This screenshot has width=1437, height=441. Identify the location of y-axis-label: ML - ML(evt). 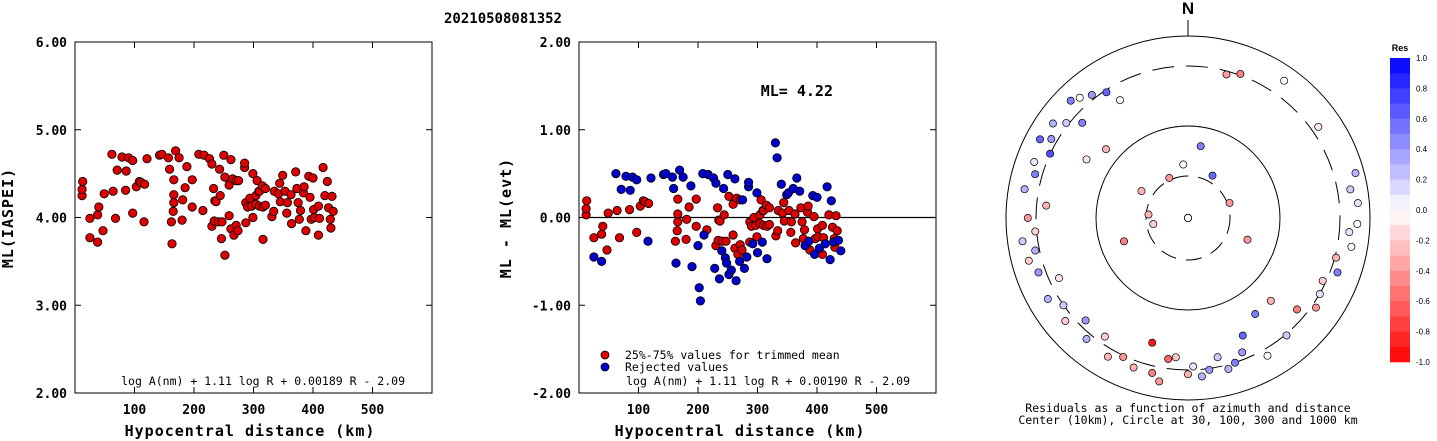
(506, 218).